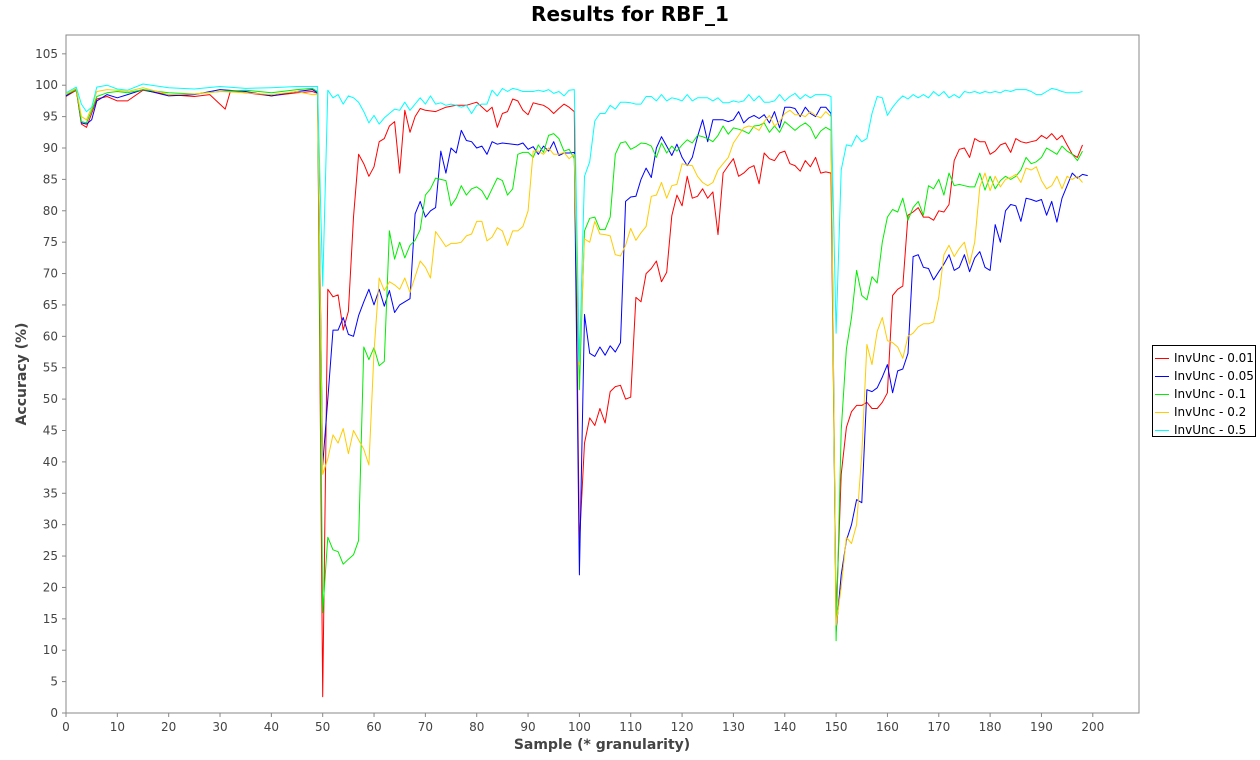 Image resolution: width=1260 pixels, height=760 pixels. I want to click on y-tick-label: 50, so click(50, 399).